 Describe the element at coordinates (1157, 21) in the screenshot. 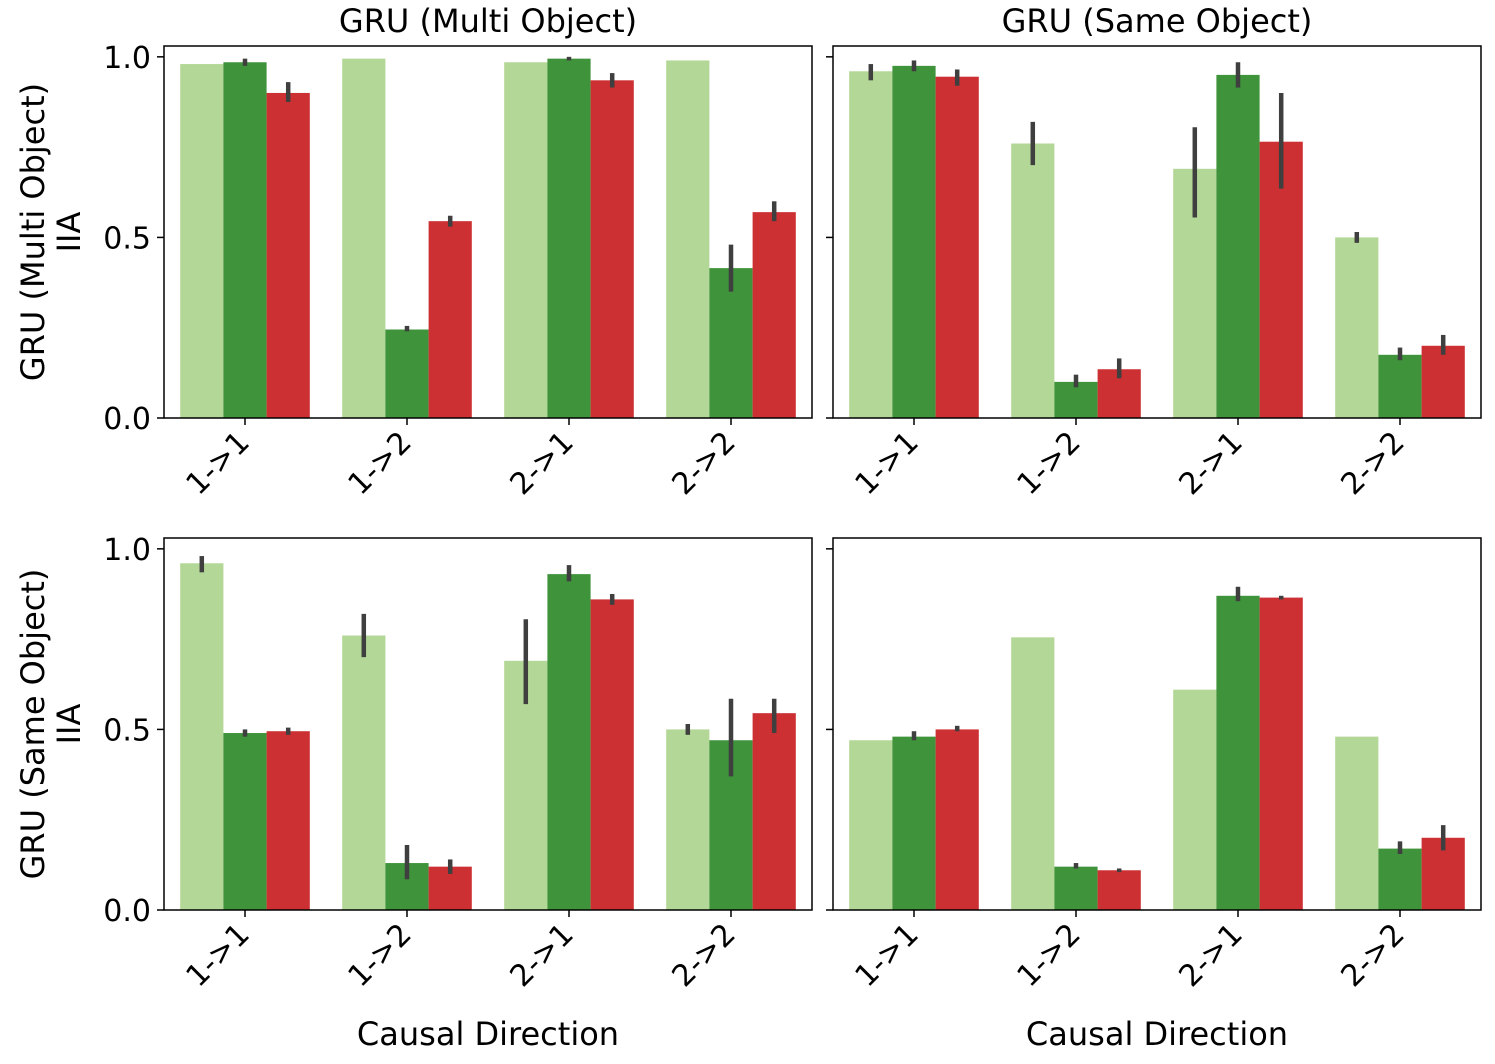

I see `panel-title: GRU (Same Object)` at that location.